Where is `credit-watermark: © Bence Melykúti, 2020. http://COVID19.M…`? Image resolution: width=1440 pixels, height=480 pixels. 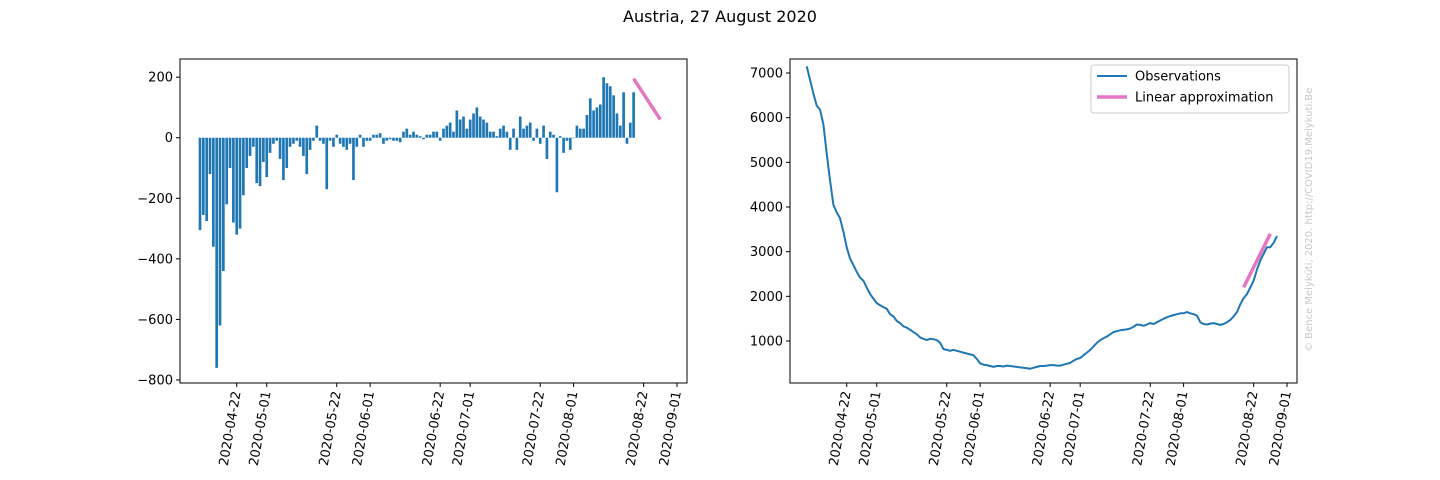
credit-watermark: © Bence Melykúti, 2020. http://COVID19.M… is located at coordinates (1309, 220).